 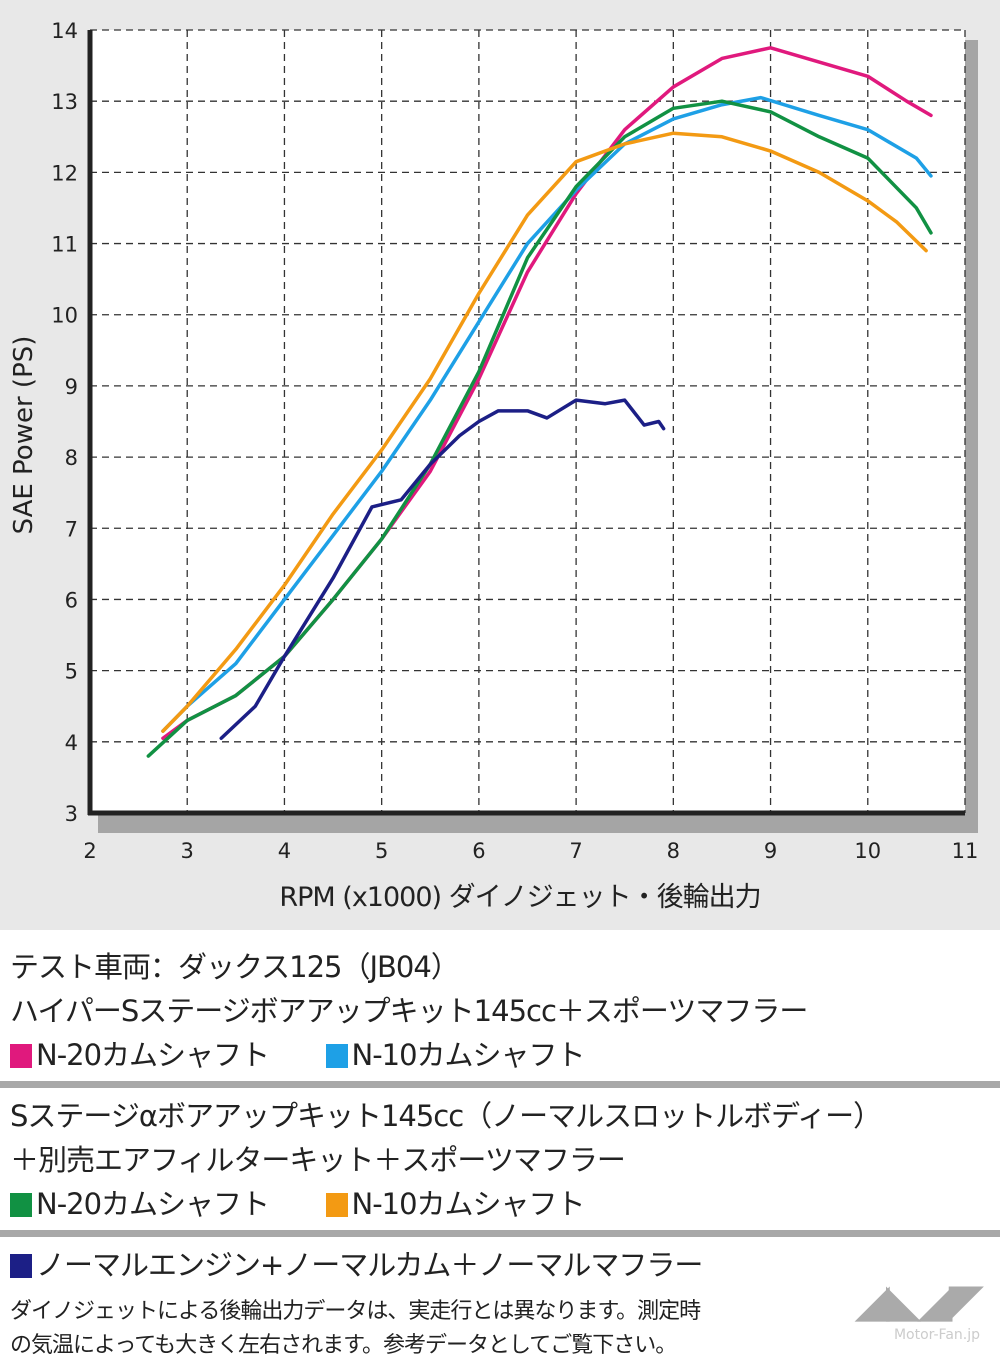 What do you see at coordinates (336, 1205) in the screenshot?
I see `swatch-orange` at bounding box center [336, 1205].